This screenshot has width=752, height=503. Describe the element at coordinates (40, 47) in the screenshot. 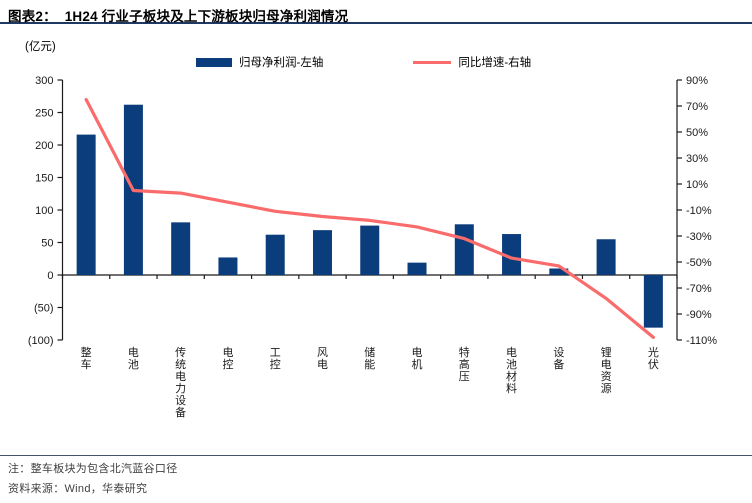

I see `left-axis-unit-label: (亿元)` at that location.